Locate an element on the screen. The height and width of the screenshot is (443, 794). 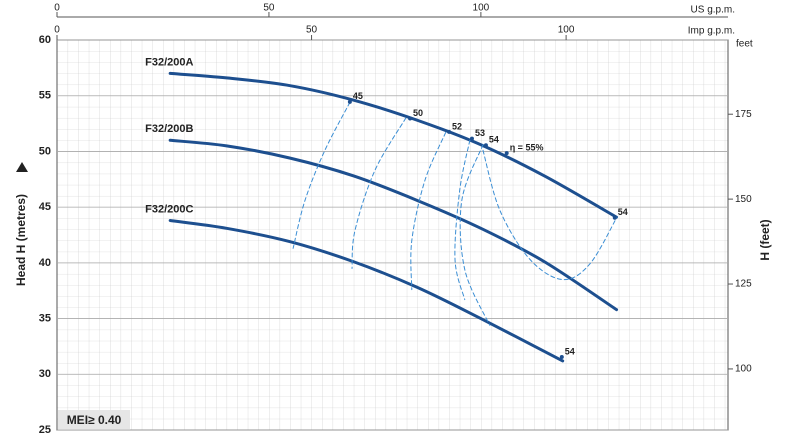
x-tick-label: 50 is located at coordinates (269, 8).